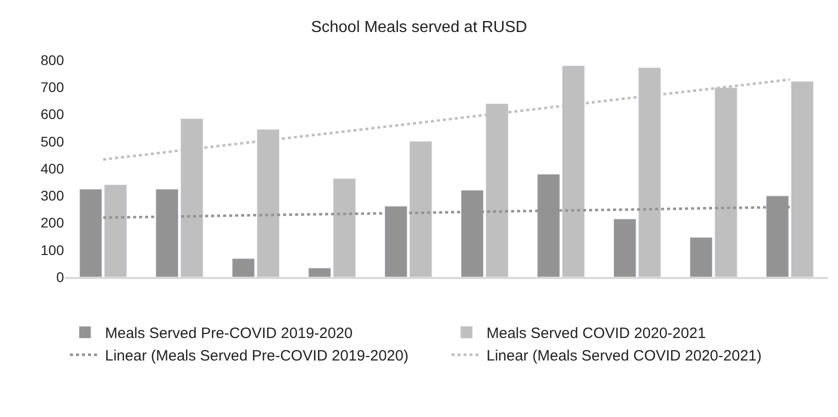 Image resolution: width=838 pixels, height=417 pixels. What do you see at coordinates (596, 333) in the screenshot?
I see `legend-label: Meals Served COVID 2020-2021` at bounding box center [596, 333].